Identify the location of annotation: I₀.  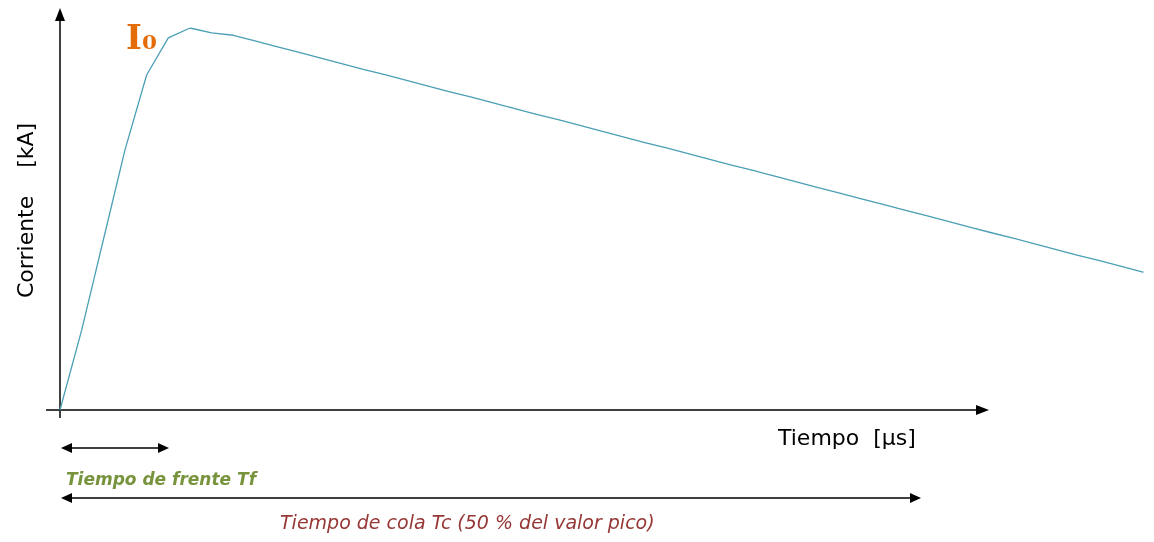
(141, 37).